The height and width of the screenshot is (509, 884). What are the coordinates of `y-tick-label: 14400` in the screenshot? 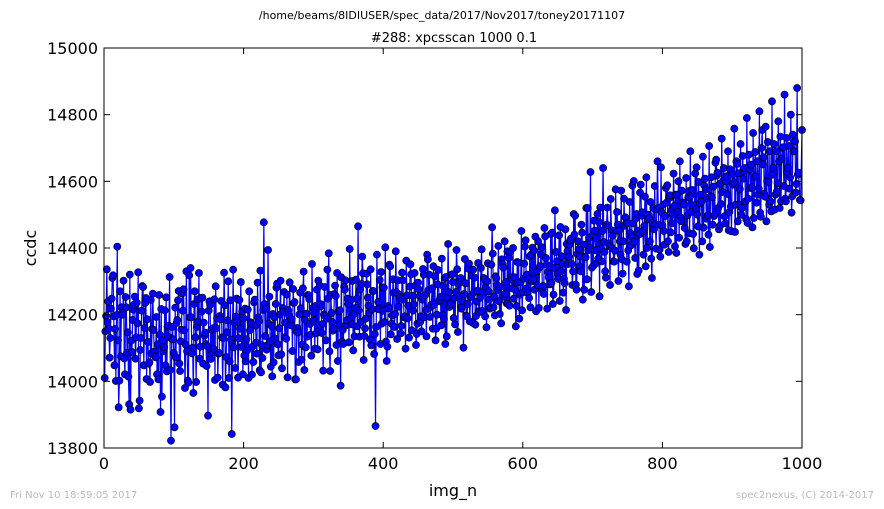 It's located at (72, 248).